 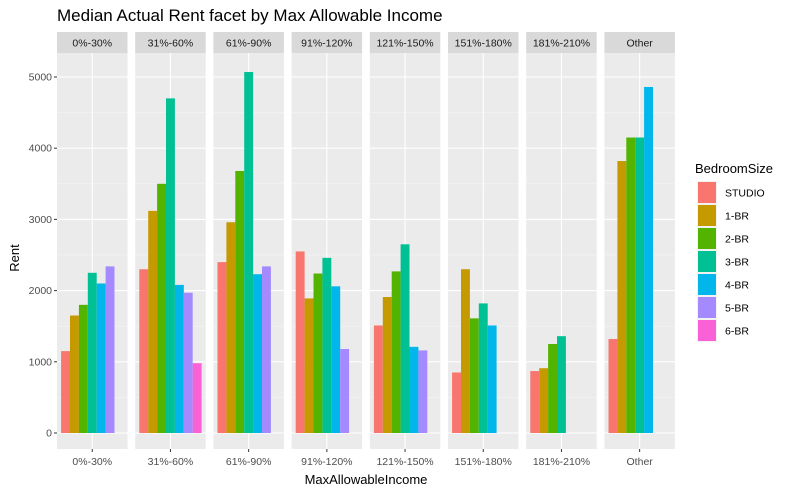 What do you see at coordinates (366, 479) in the screenshot?
I see `x-axis-title: MaxAllowableIncome` at bounding box center [366, 479].